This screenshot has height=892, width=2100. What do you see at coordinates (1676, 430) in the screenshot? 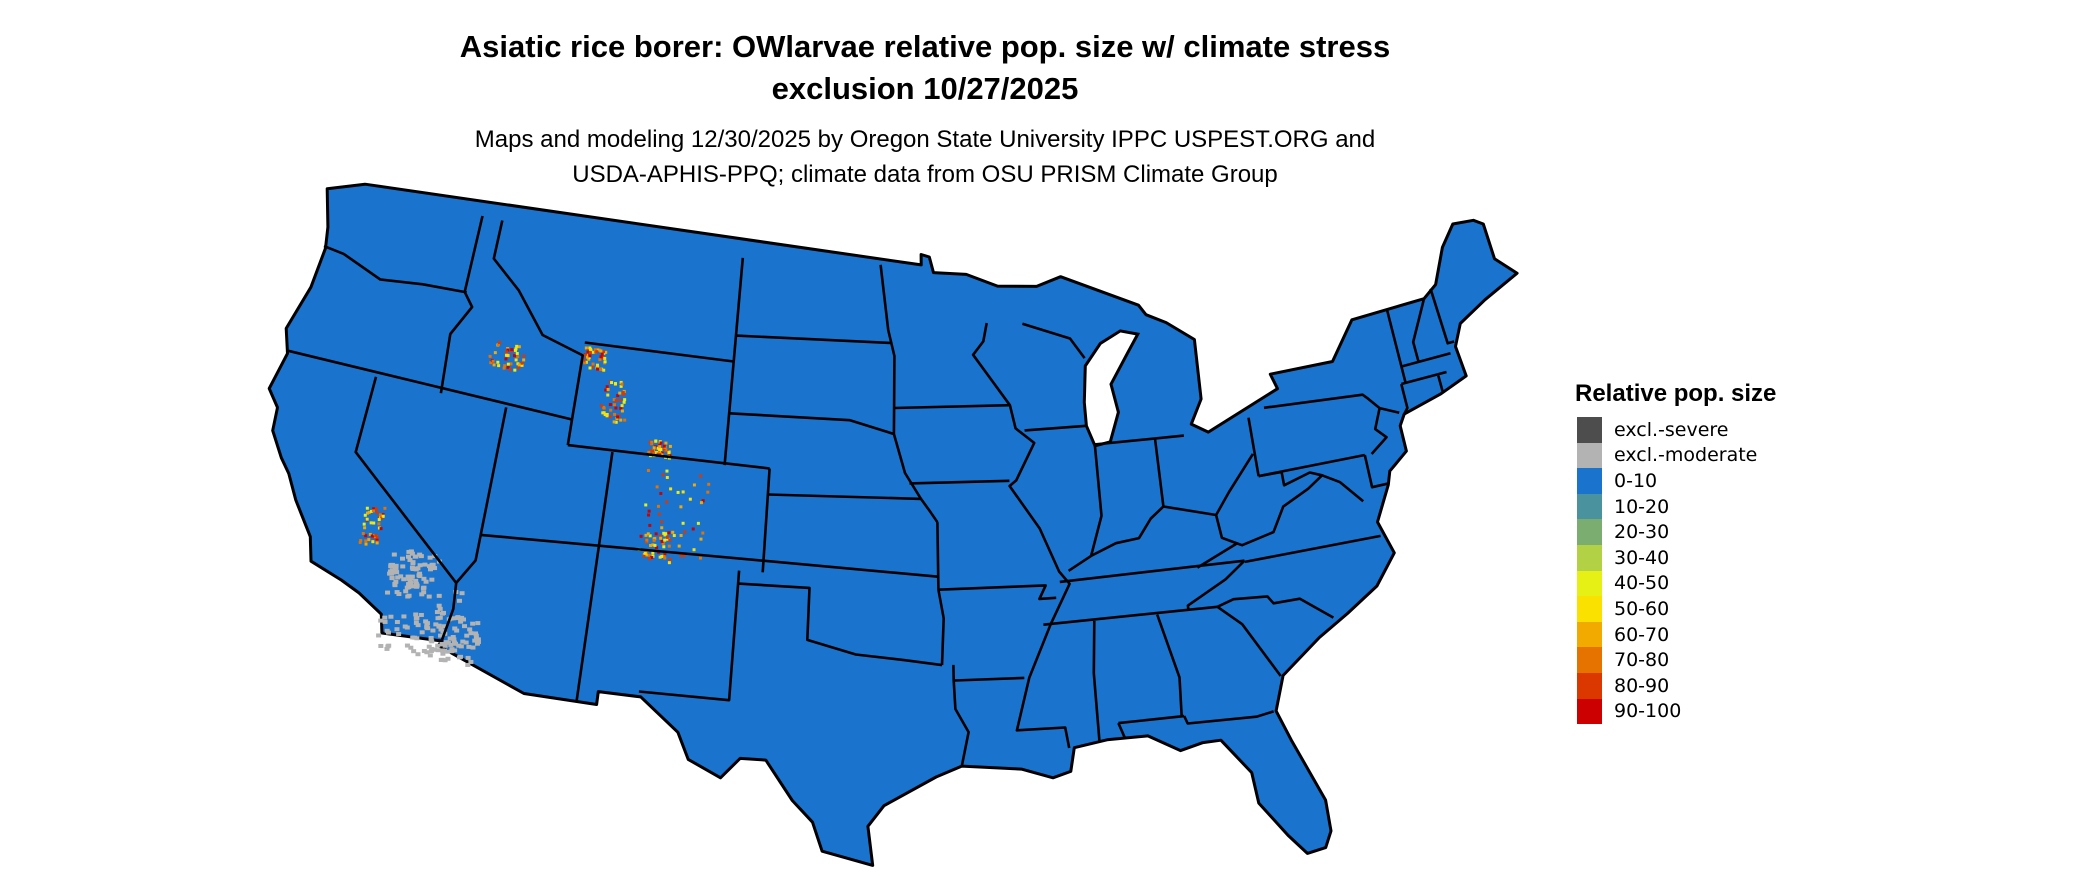
I see `legend-item: excl.-severe` at bounding box center [1676, 430].